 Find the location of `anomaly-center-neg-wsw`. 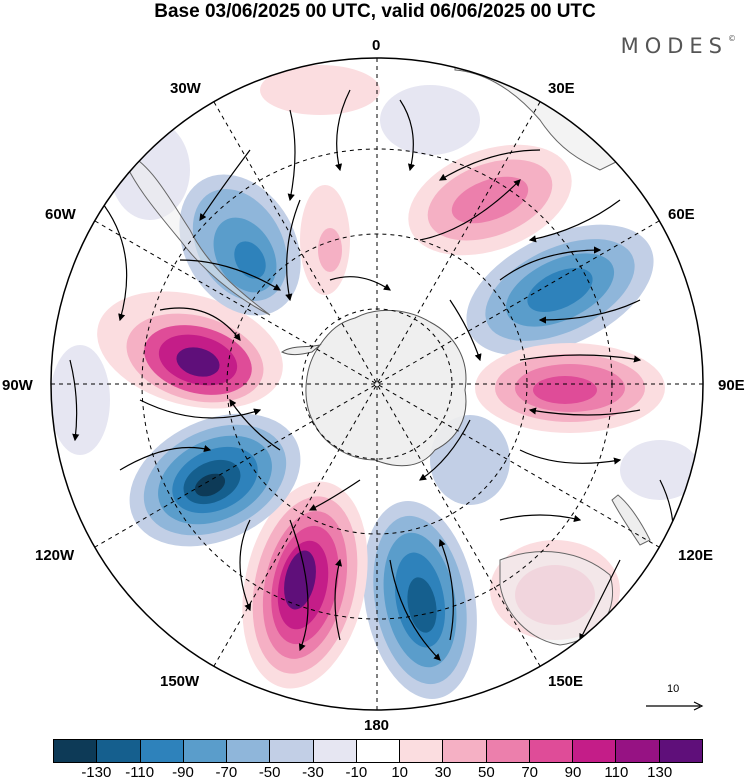

anomaly-center-neg-wsw is located at coordinates (215, 480).